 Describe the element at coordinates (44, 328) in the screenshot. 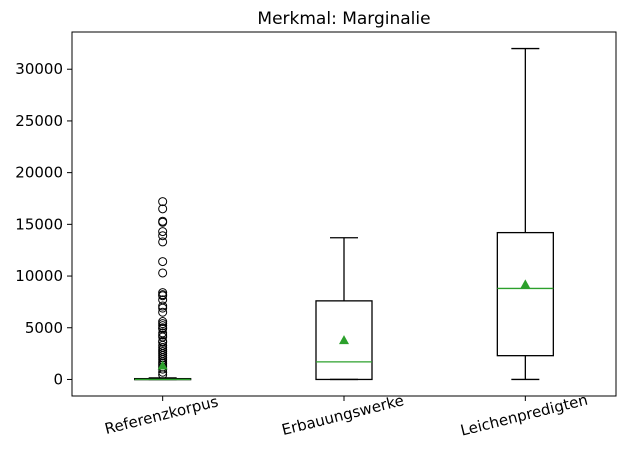

I see `y-tick-label: 5000` at that location.